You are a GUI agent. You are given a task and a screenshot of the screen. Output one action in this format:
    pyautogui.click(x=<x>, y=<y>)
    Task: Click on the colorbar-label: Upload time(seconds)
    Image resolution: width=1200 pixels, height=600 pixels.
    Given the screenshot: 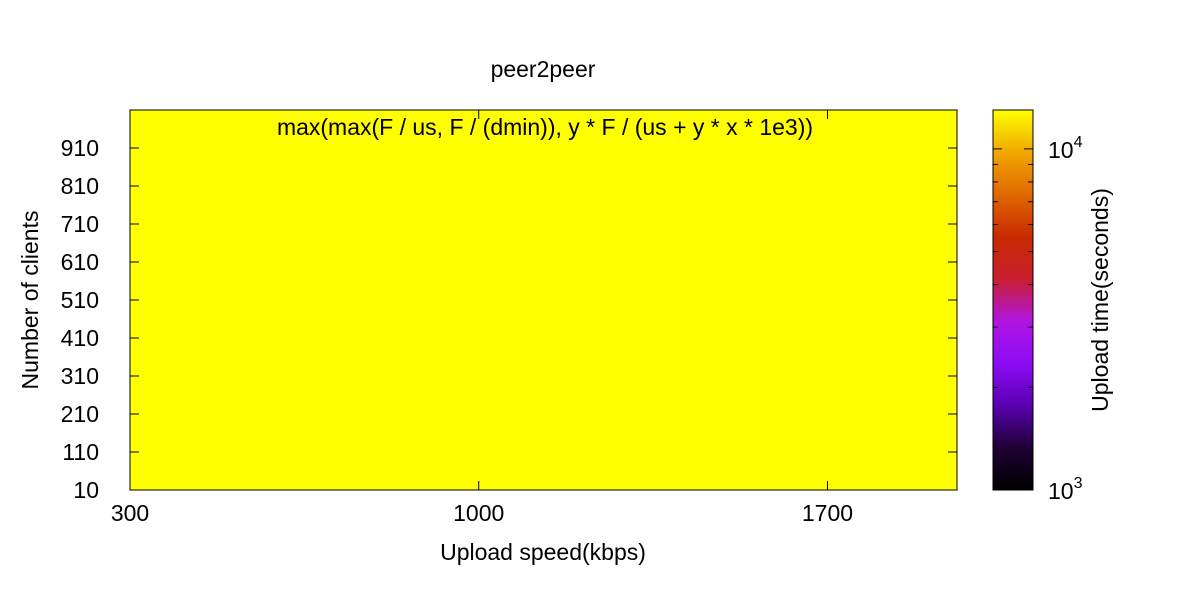 What is the action you would take?
    pyautogui.click(x=1100, y=300)
    